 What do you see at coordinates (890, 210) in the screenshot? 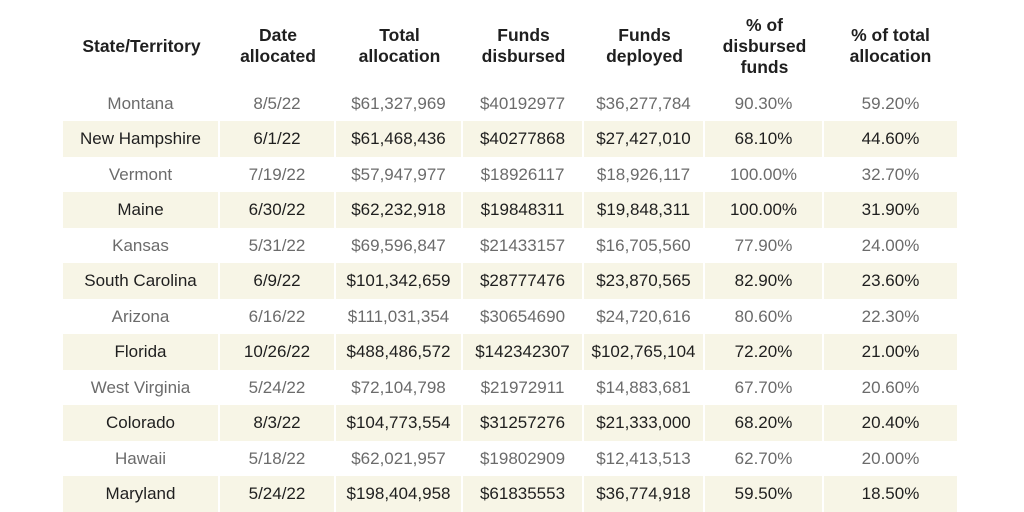
I see `cell-pct-total: 31.90%` at bounding box center [890, 210].